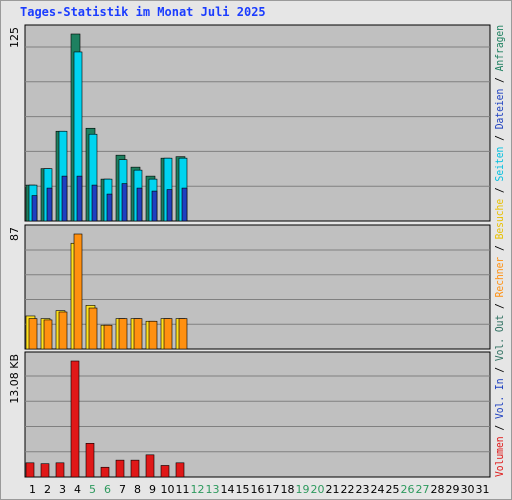 The height and width of the screenshot is (500, 512). I want to click on x-tick-day-15: 15, so click(243, 489).